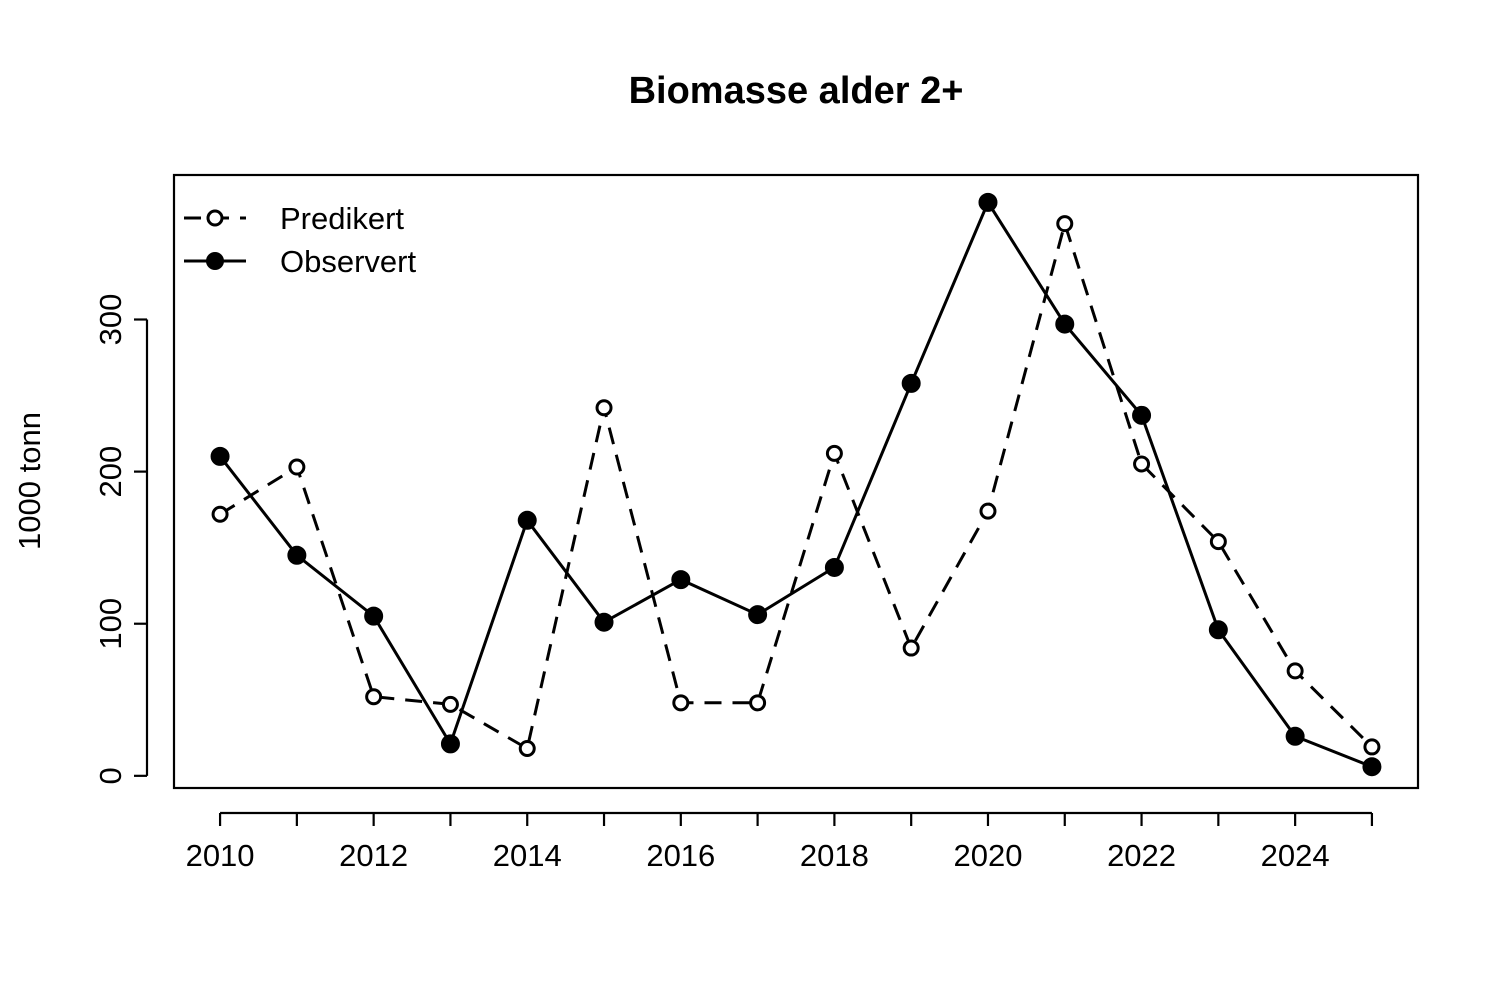  Describe the element at coordinates (527, 855) in the screenshot. I see `x-tick-label: 2014` at that location.